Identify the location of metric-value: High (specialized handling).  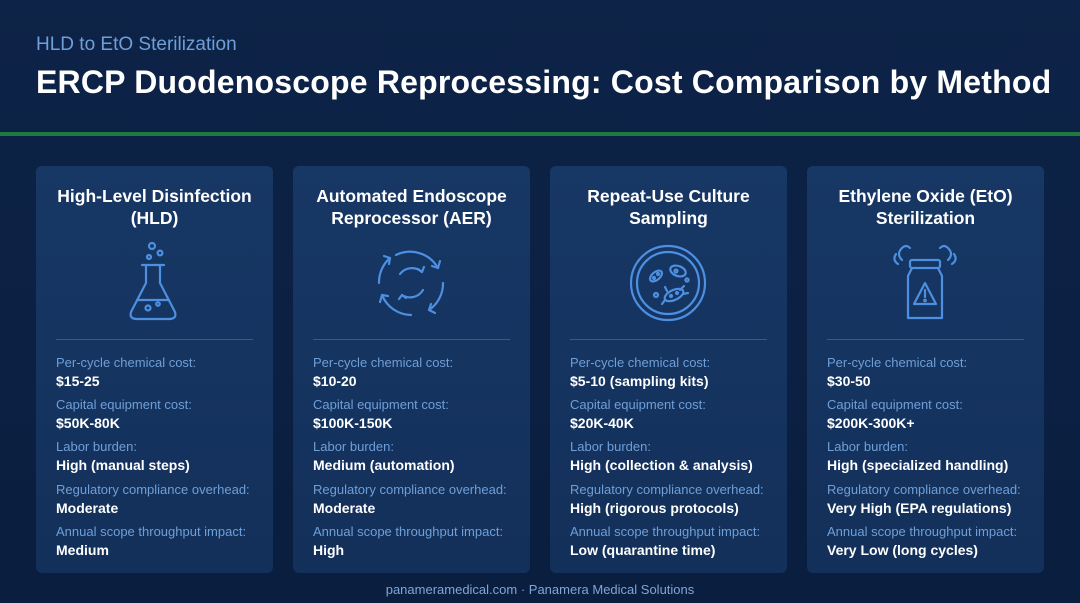
(918, 465).